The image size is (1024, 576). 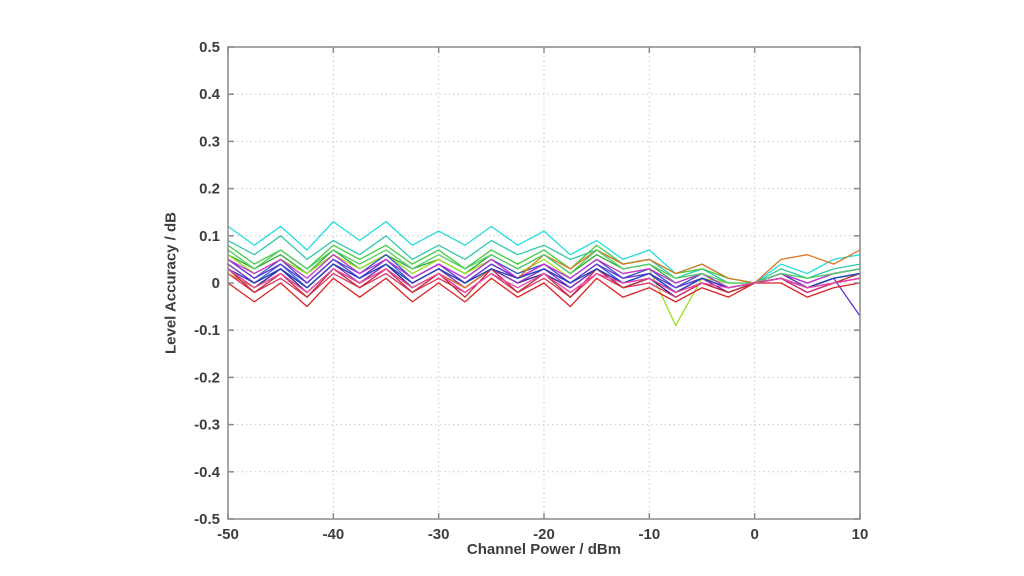 I want to click on y-tick-label: 0, so click(x=216, y=283).